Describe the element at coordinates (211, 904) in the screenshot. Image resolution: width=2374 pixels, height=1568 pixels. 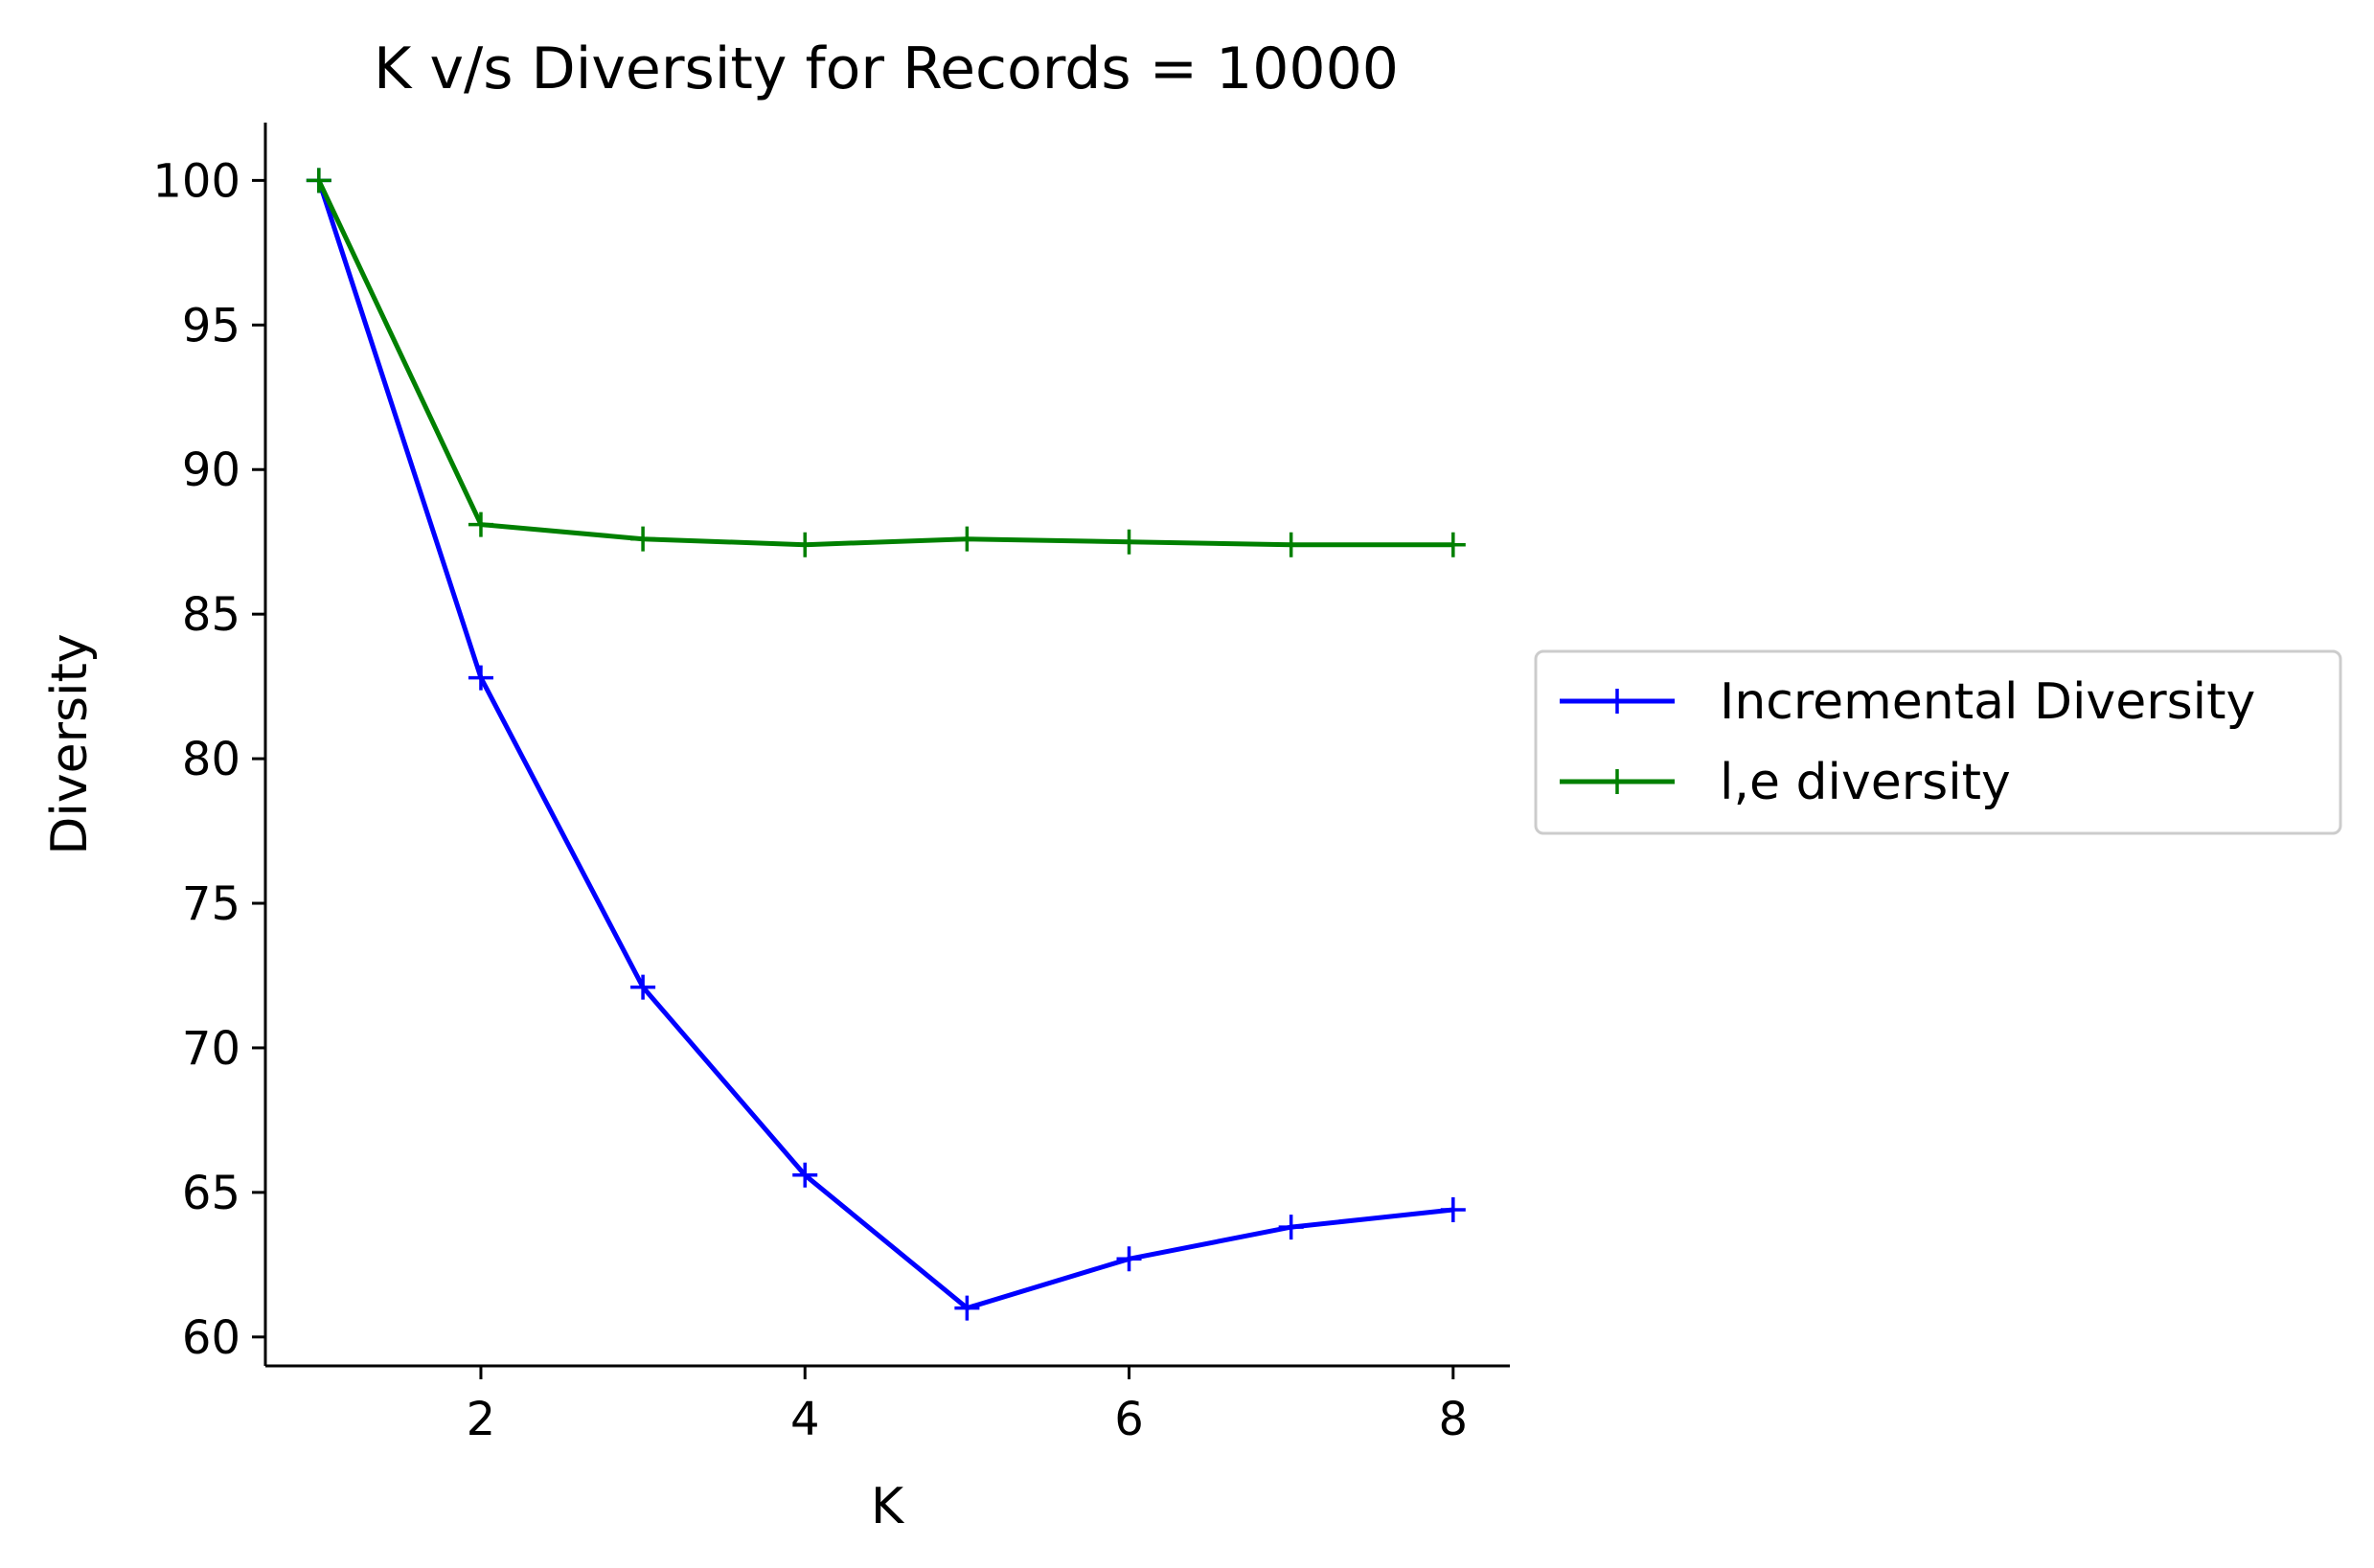
I see `y-tick-label: 75` at that location.